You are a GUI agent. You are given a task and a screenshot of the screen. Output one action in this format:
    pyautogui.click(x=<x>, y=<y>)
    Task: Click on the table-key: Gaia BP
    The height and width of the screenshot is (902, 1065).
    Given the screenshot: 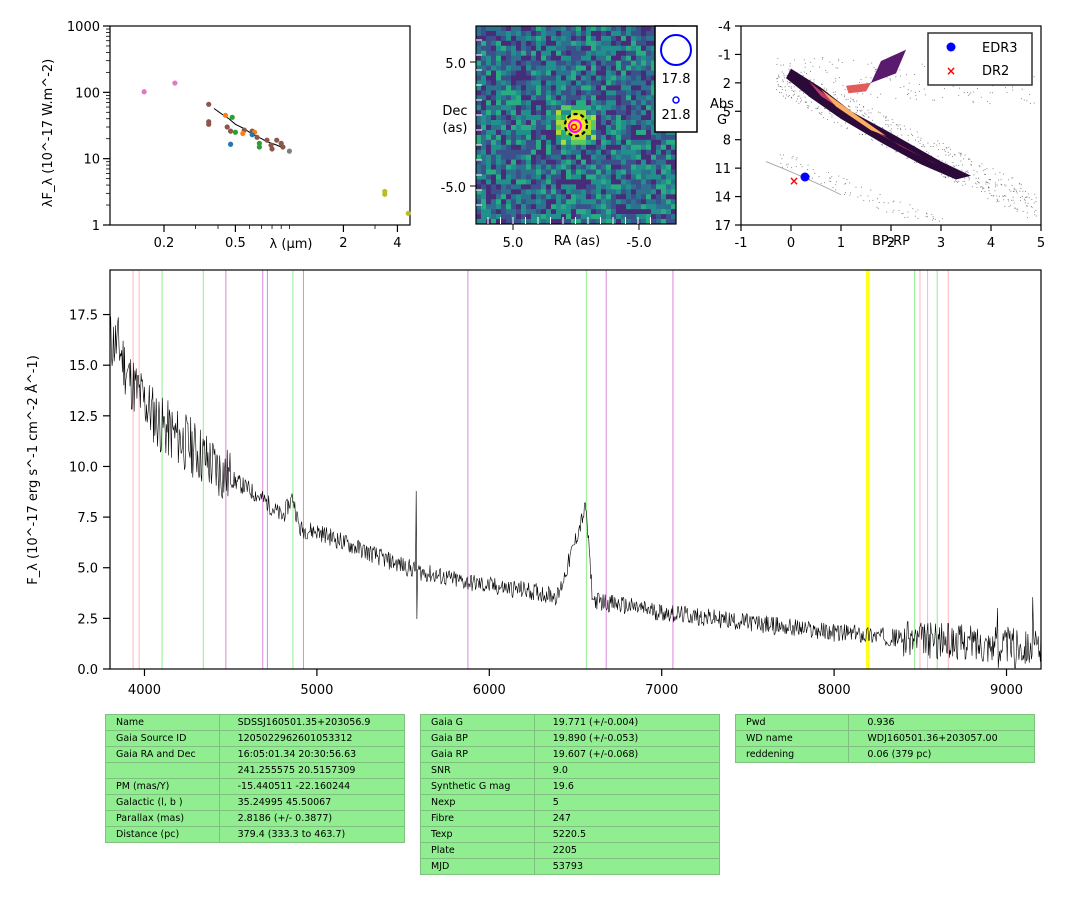 What is the action you would take?
    pyautogui.click(x=477, y=738)
    